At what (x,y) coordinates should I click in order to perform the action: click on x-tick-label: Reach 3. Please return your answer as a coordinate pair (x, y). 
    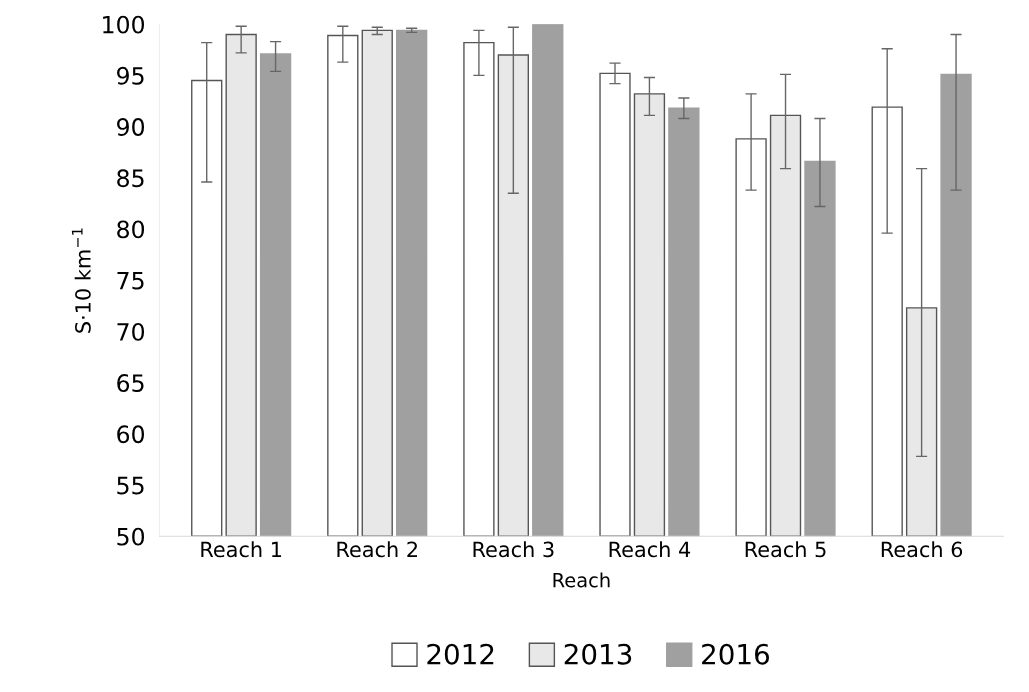
    Looking at the image, I should click on (513, 549).